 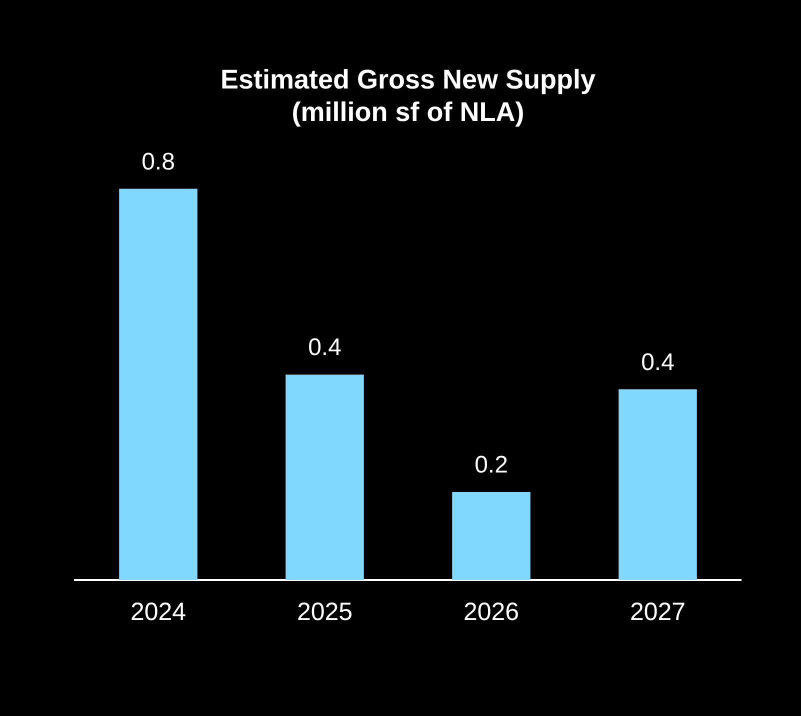 What do you see at coordinates (491, 465) in the screenshot?
I see `data-label: 0.2` at bounding box center [491, 465].